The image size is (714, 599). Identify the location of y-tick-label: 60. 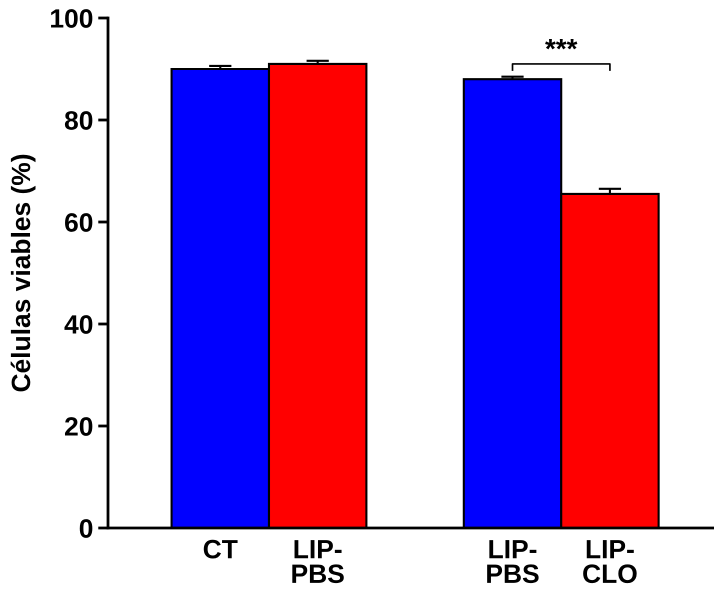
(78, 222).